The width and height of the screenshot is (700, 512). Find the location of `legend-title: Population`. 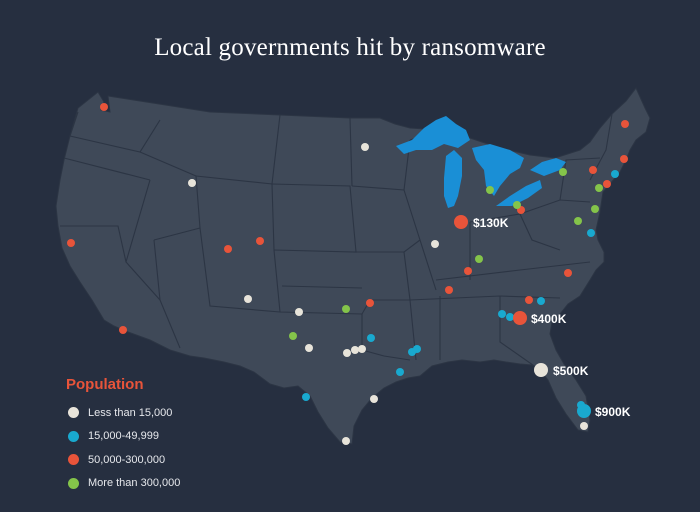

legend-title: Population is located at coordinates (105, 384).